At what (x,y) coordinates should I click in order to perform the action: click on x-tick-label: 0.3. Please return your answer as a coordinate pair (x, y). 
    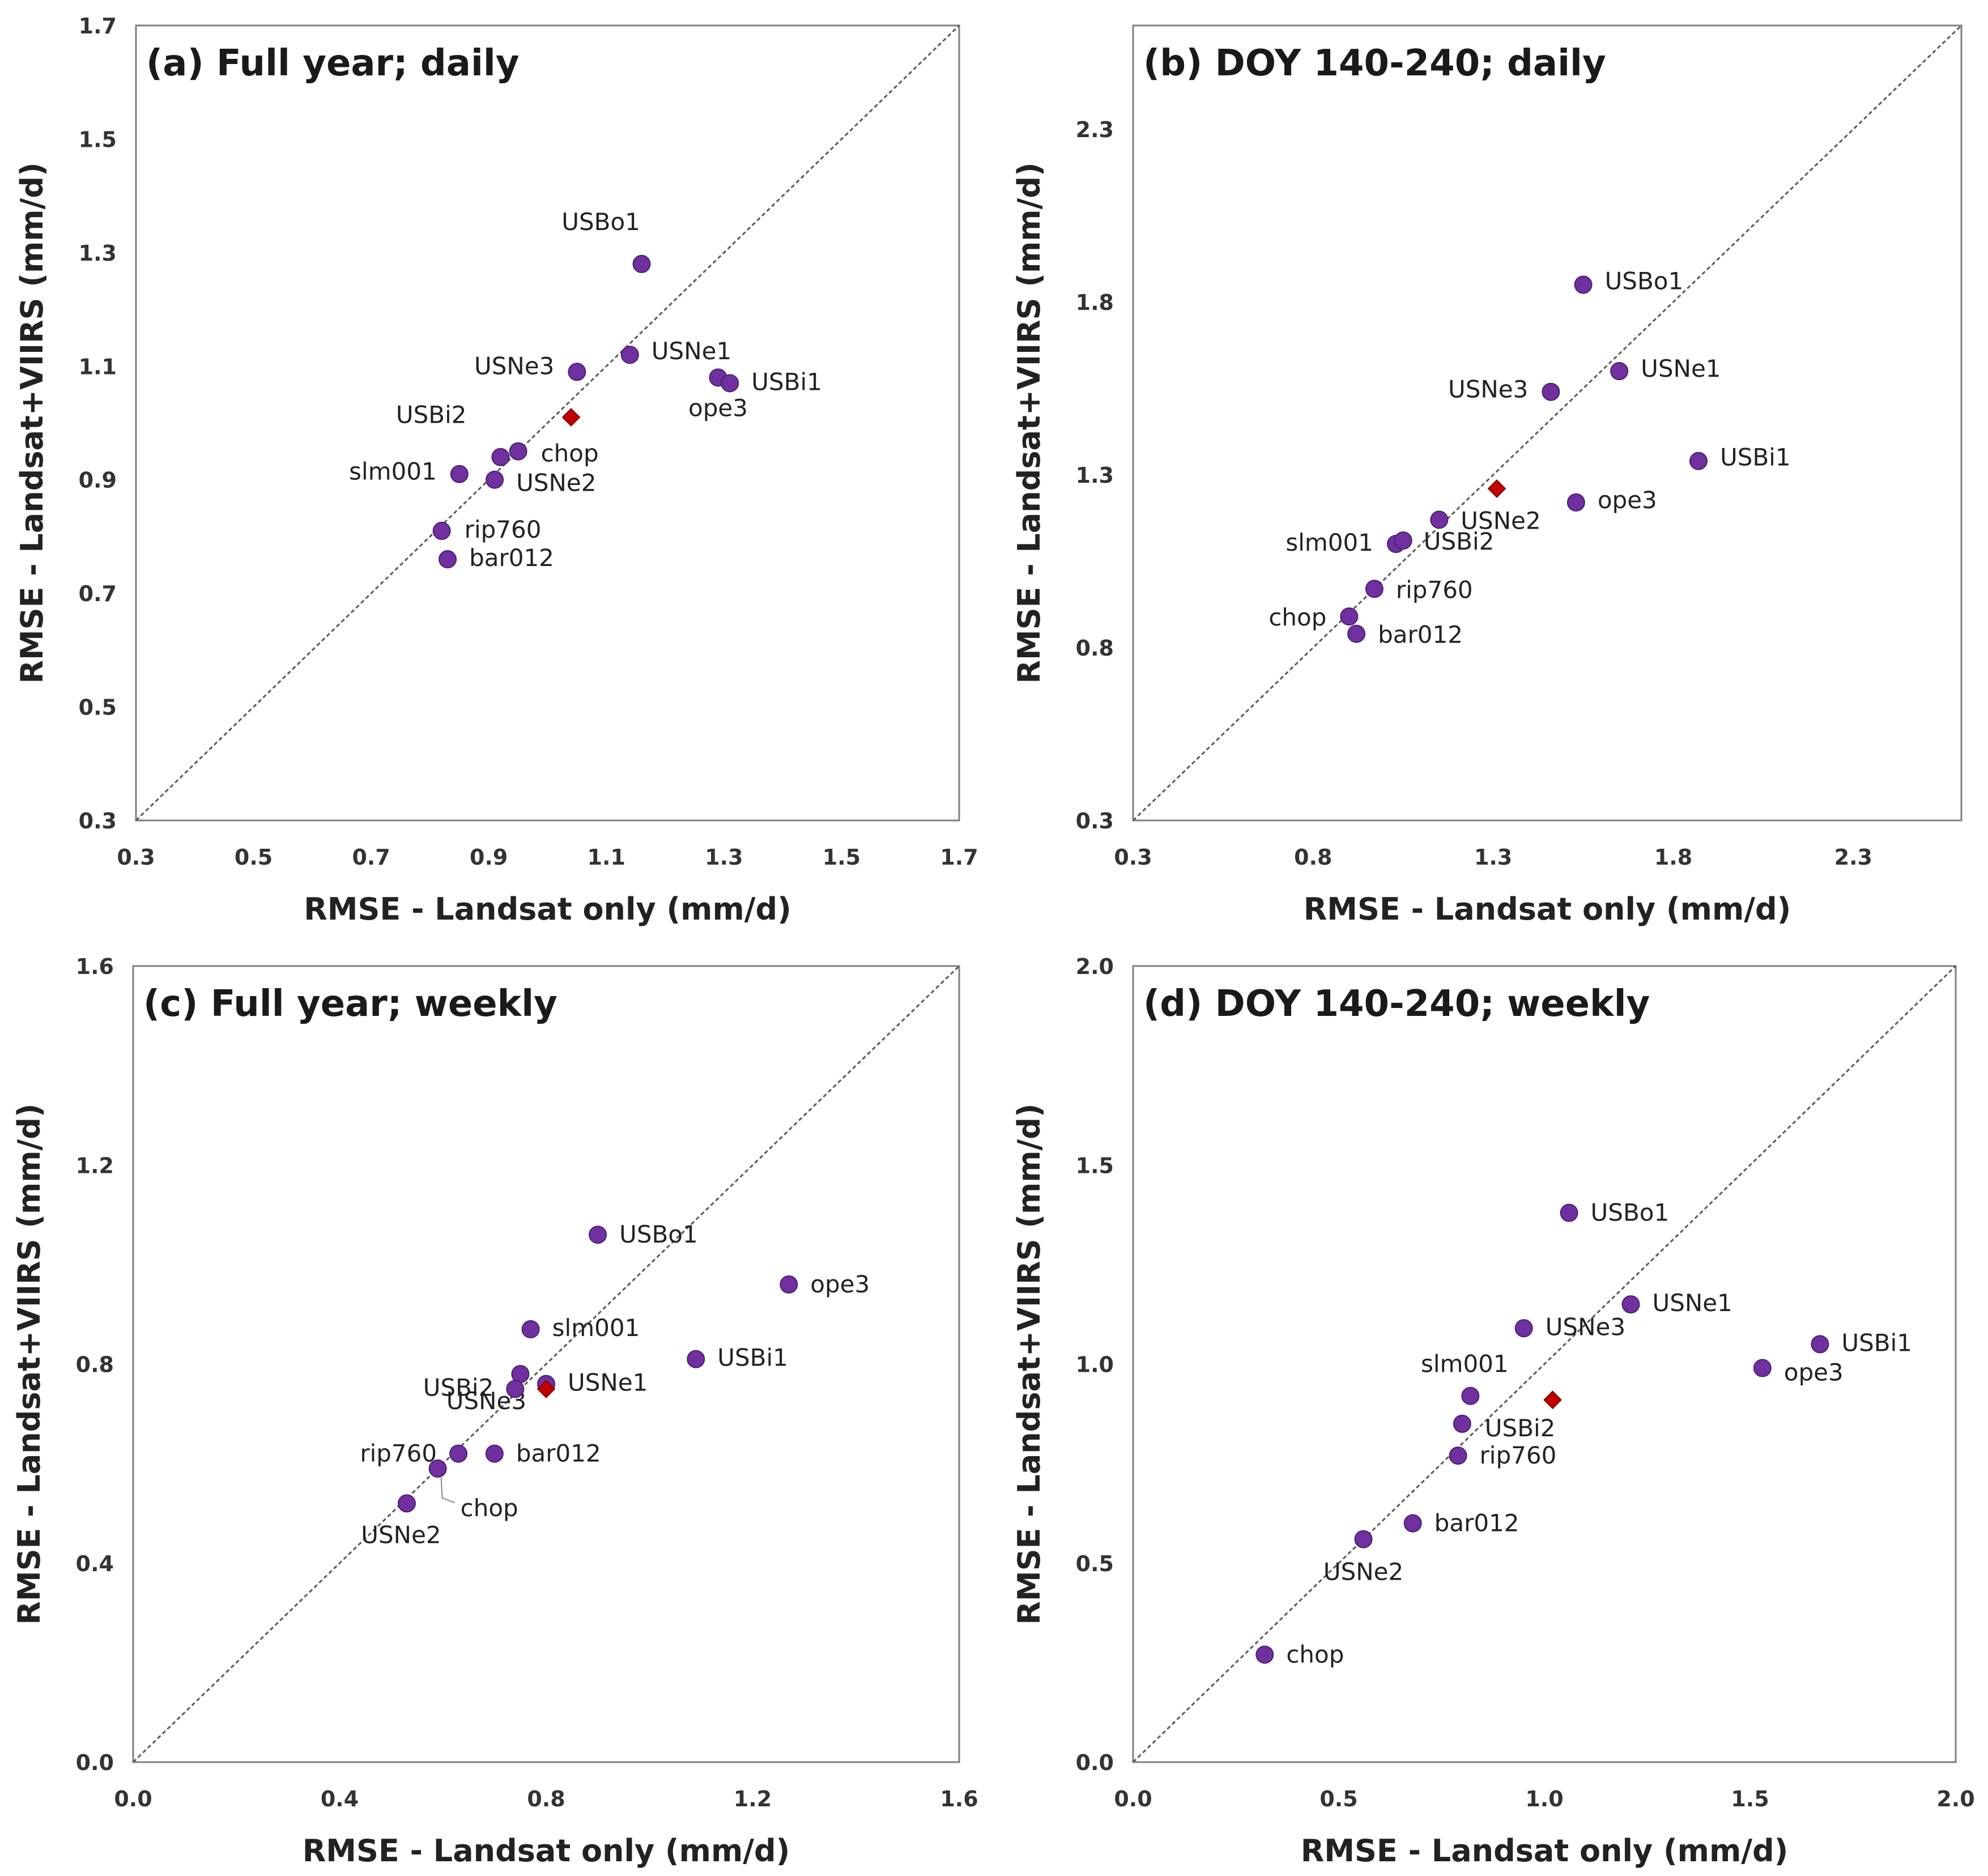
    Looking at the image, I should click on (136, 857).